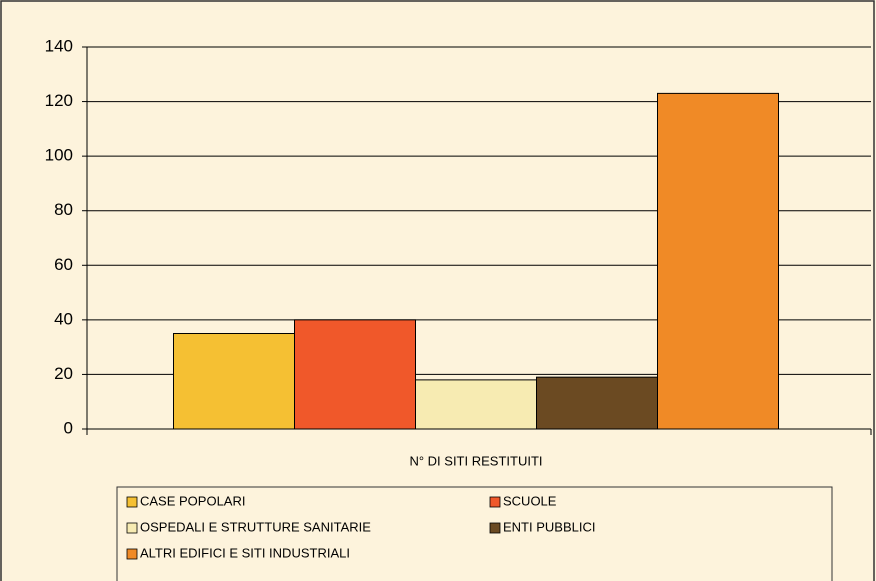 The width and height of the screenshot is (876, 581). I want to click on legend-label: OSPEDALI E STRUTTURE SANITARIE, so click(255, 526).